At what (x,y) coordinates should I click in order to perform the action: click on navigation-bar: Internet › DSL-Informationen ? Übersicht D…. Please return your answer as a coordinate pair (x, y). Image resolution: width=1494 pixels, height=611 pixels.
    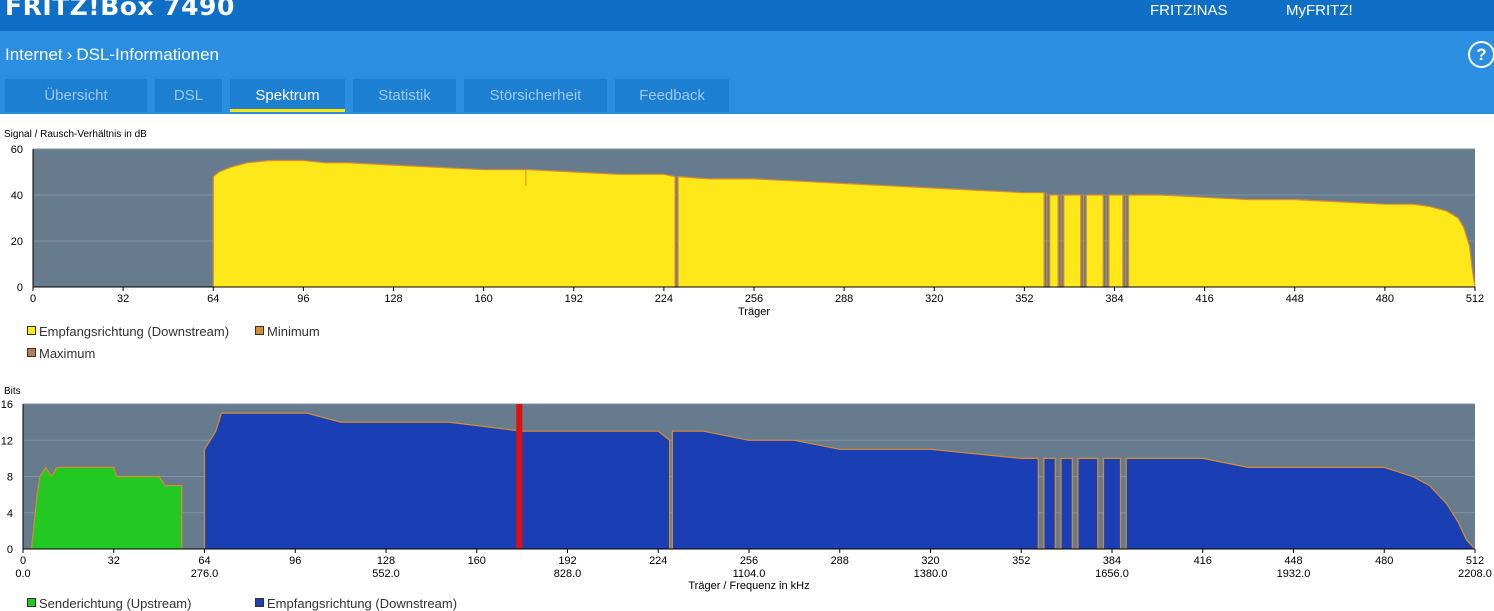
    Looking at the image, I should click on (747, 72).